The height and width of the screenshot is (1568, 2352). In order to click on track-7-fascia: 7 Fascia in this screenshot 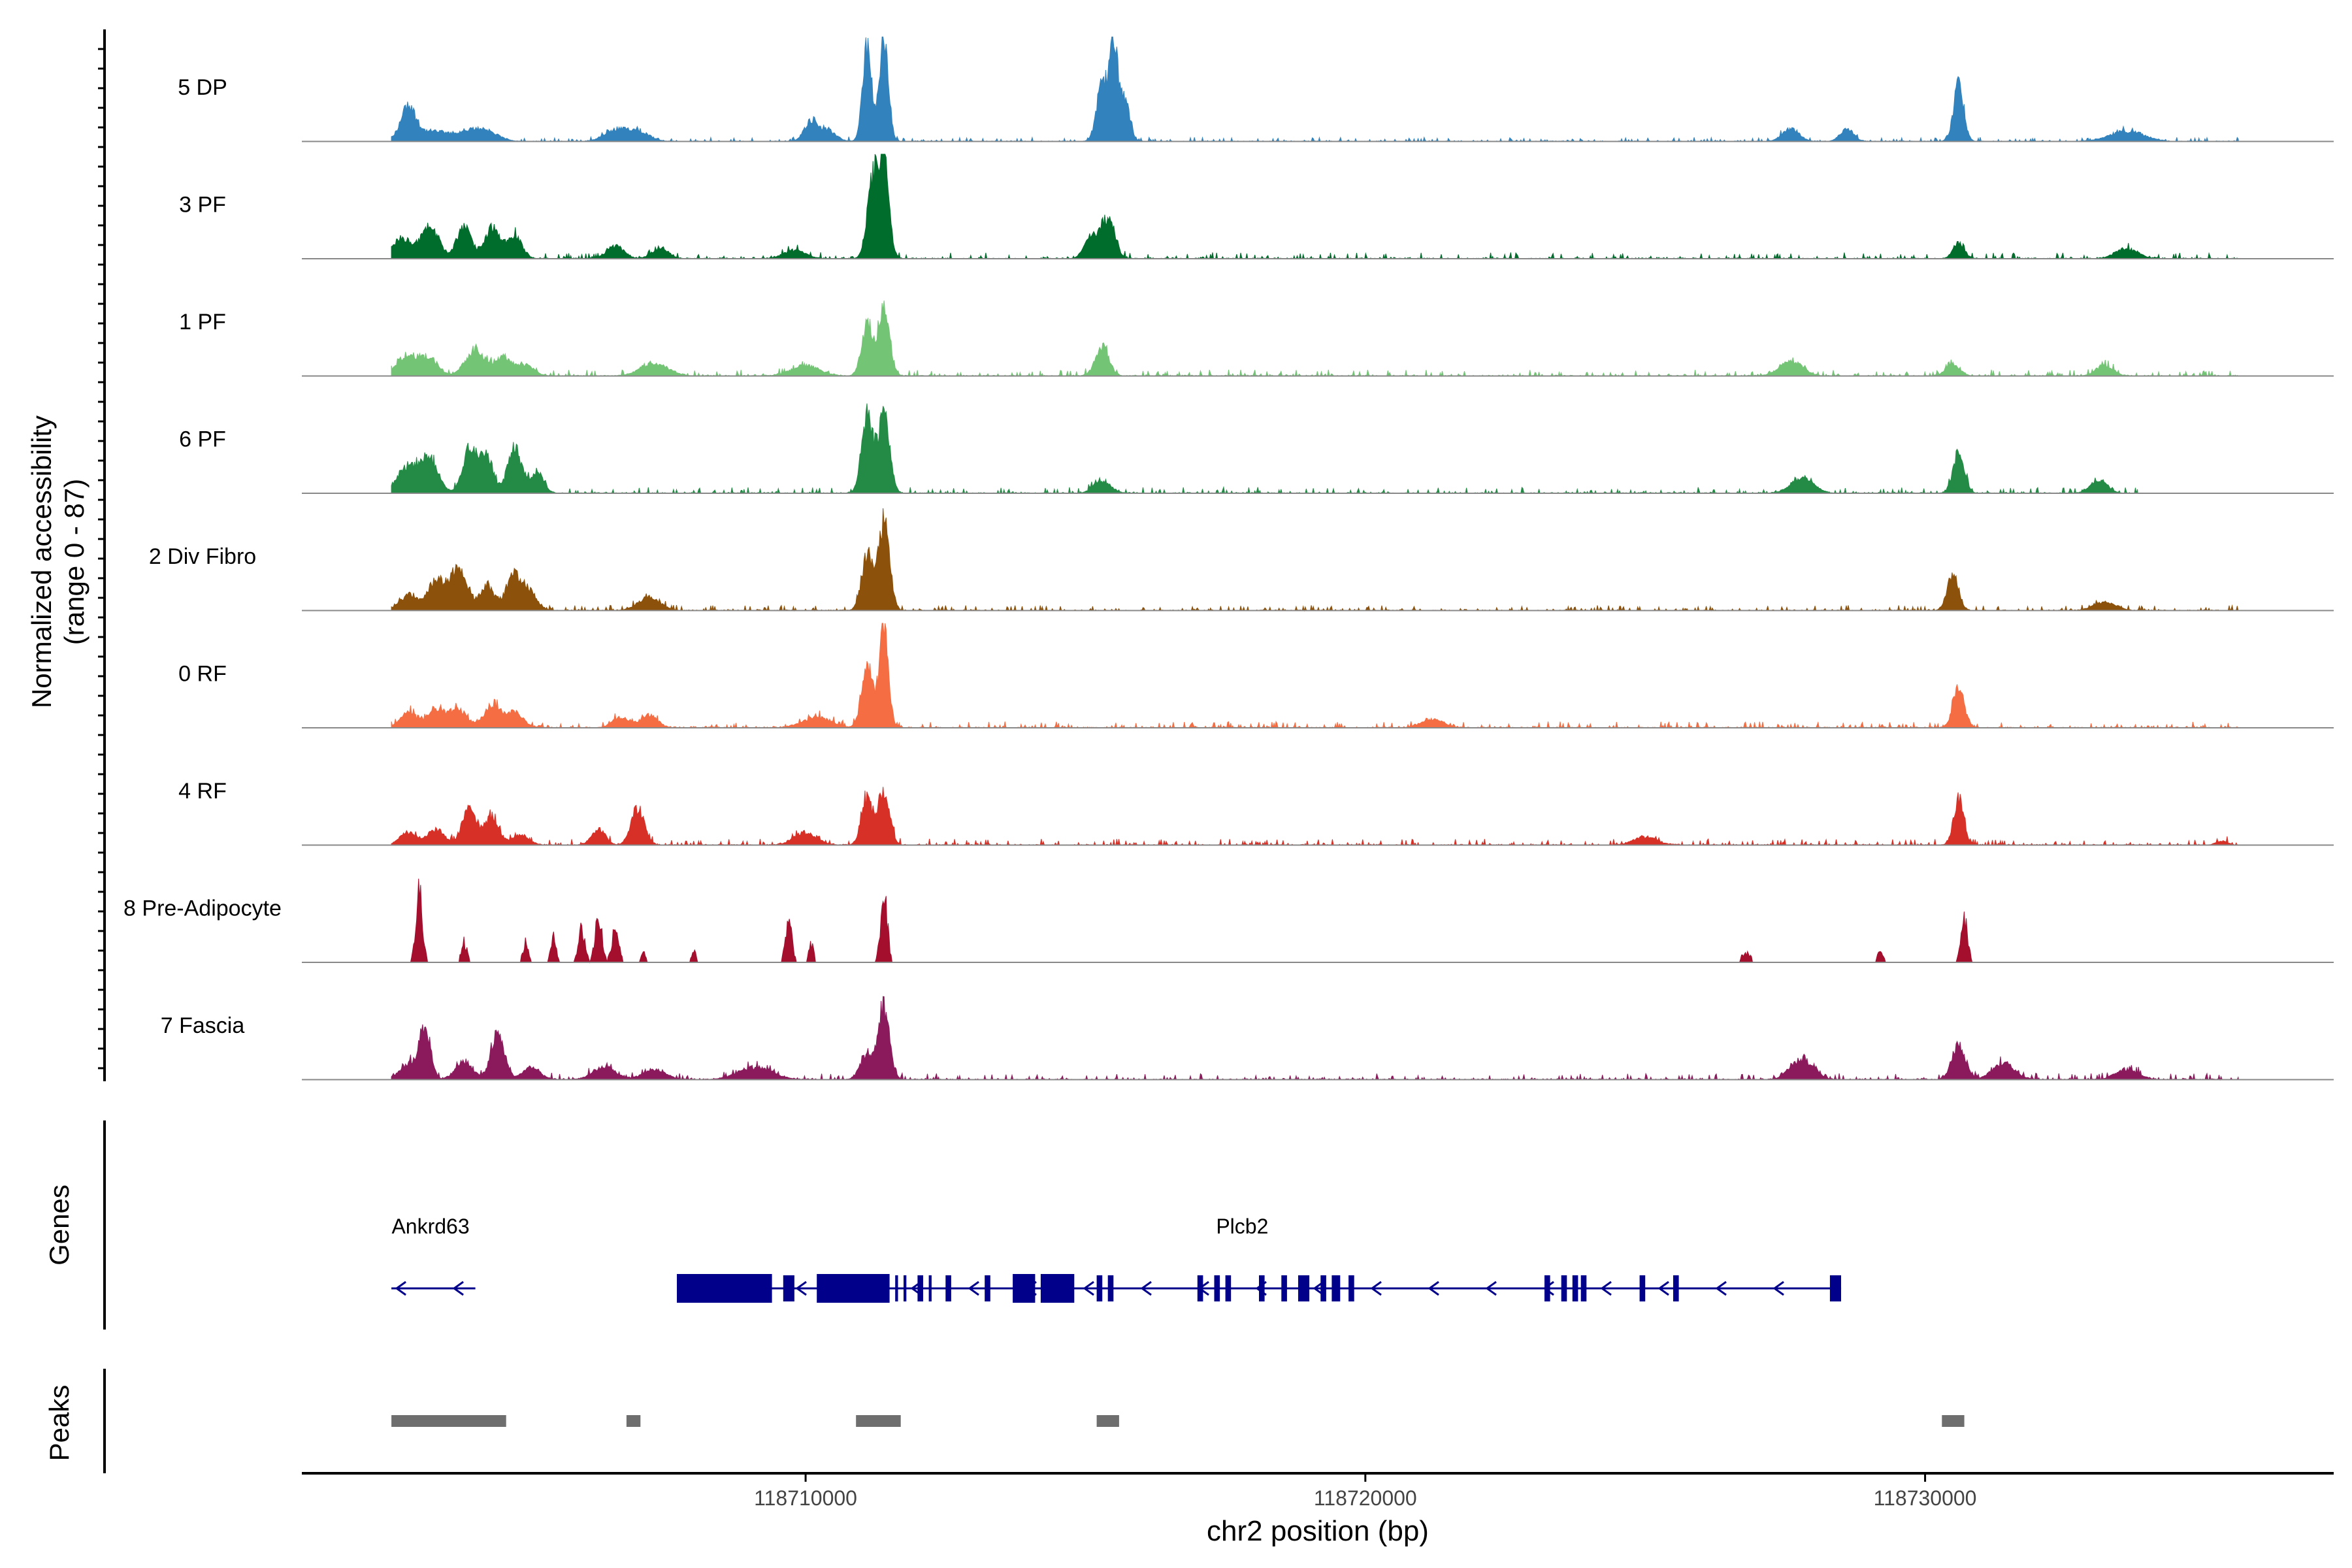, I will do `click(1247, 1038)`.